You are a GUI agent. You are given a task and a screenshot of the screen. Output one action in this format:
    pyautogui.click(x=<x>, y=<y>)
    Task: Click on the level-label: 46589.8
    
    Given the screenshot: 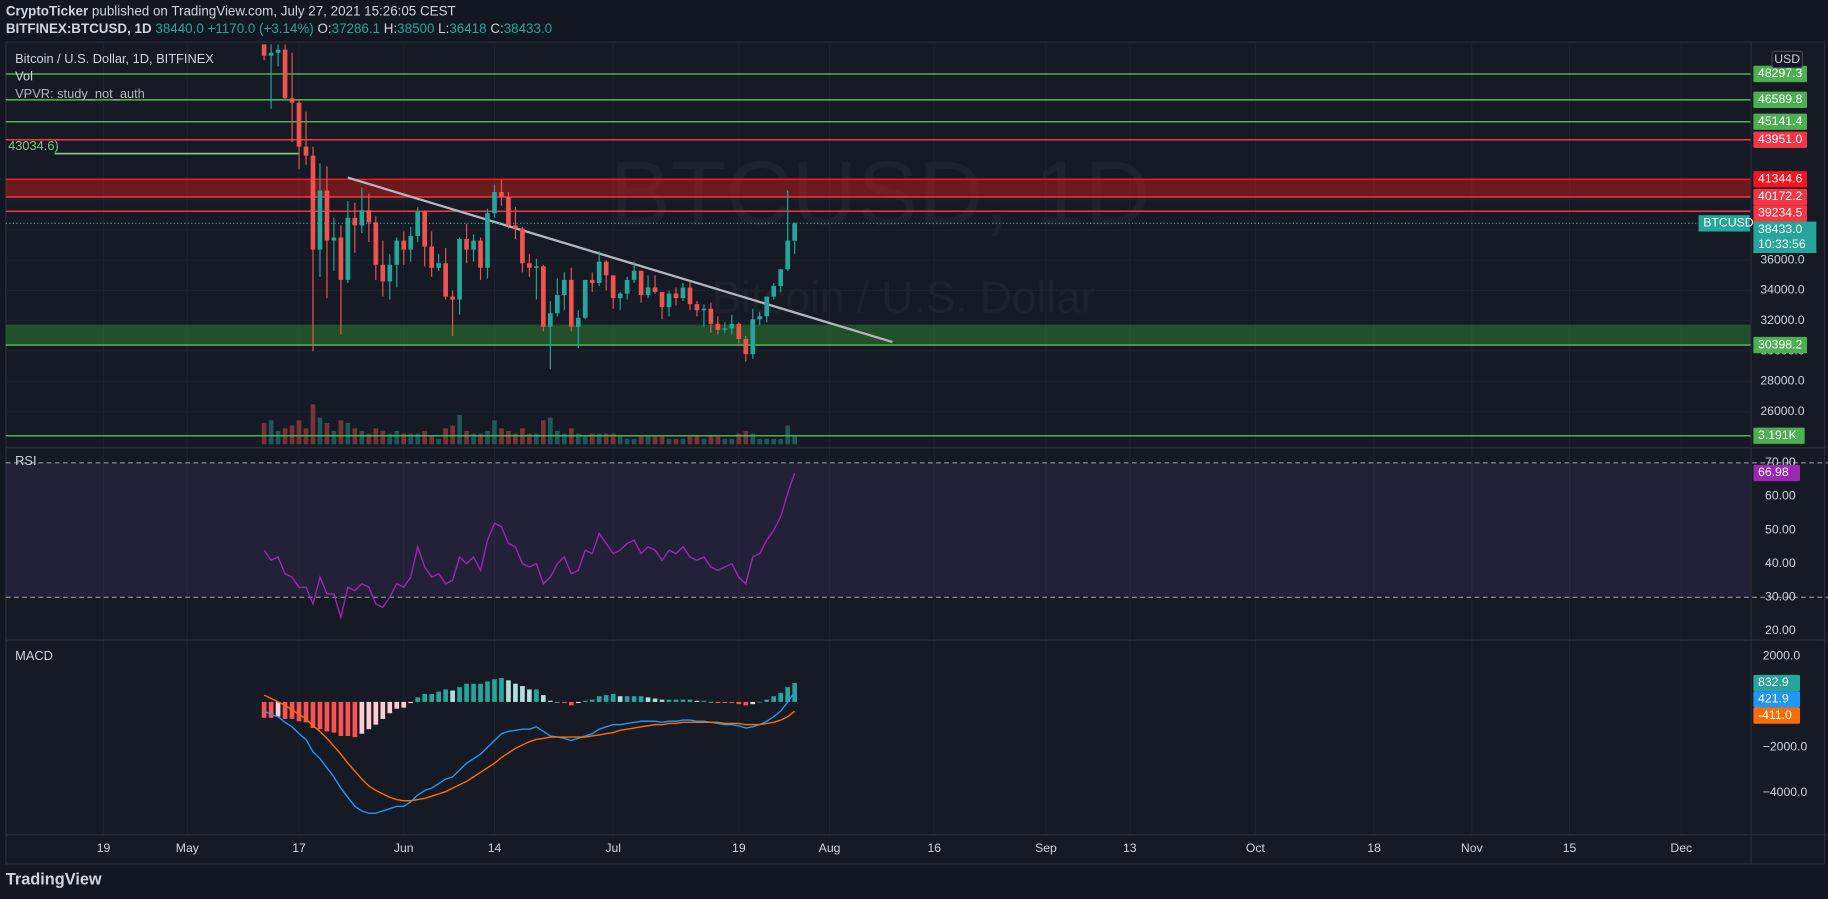 What is the action you would take?
    pyautogui.click(x=1780, y=99)
    